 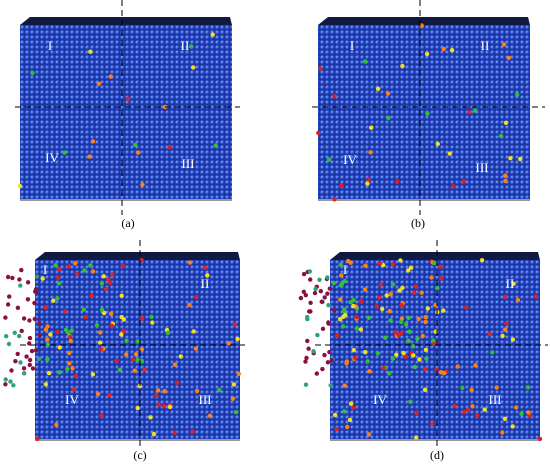 What do you see at coordinates (139, 455) in the screenshot?
I see `panel-caption: (c)` at bounding box center [139, 455].